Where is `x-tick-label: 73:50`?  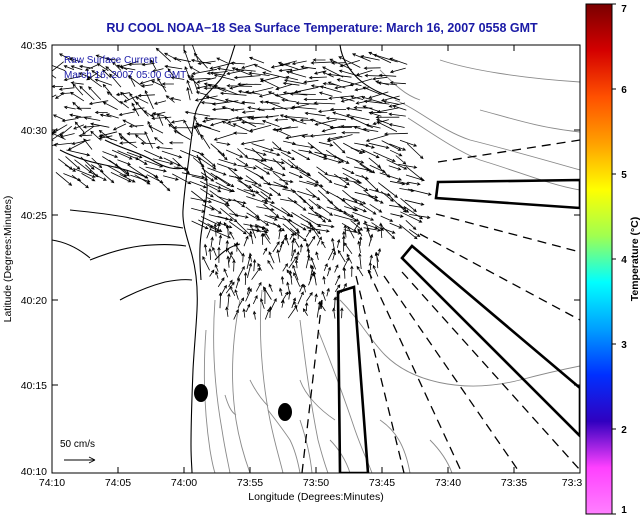
x-tick-label: 73:50 is located at coordinates (316, 483).